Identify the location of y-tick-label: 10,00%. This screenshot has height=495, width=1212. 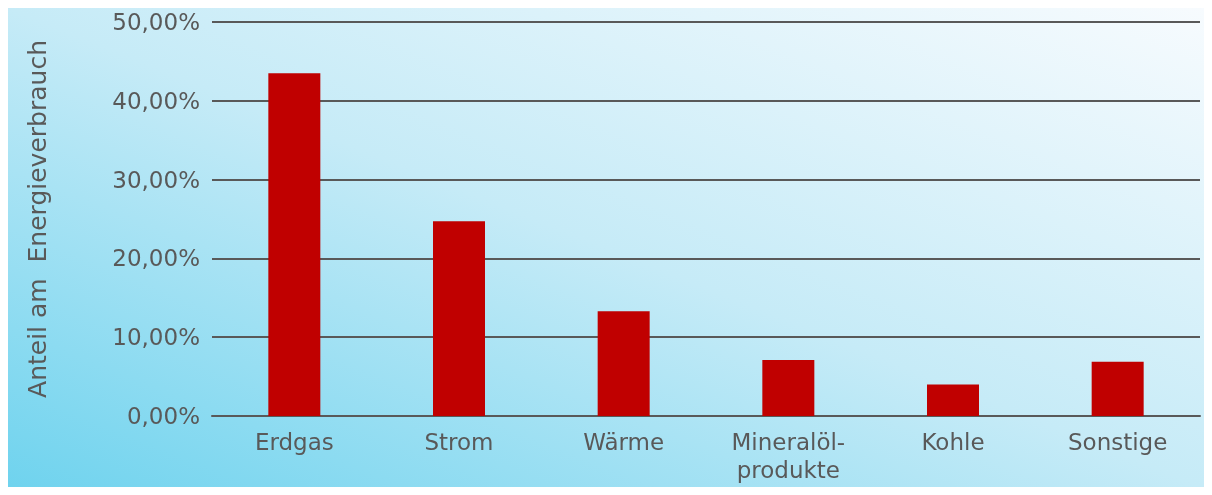
(156, 337).